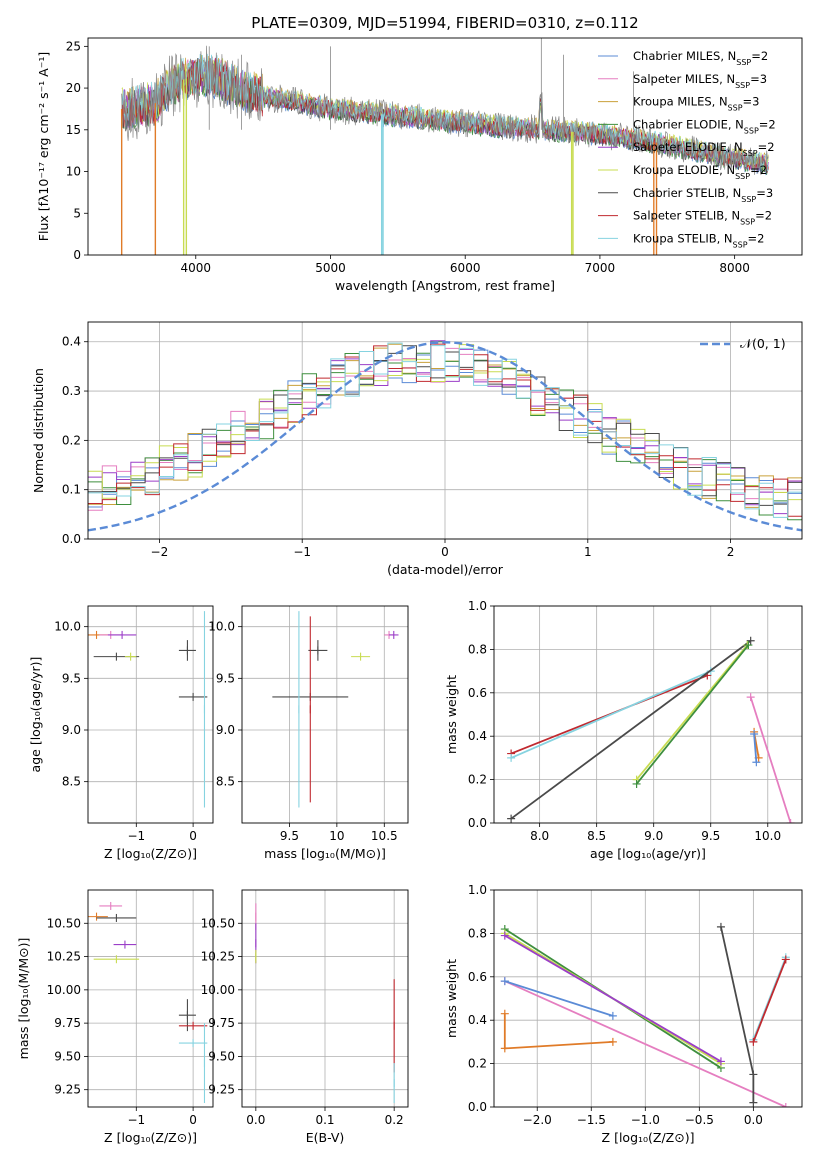 The height and width of the screenshot is (1170, 819). What do you see at coordinates (703, 195) in the screenshot?
I see `legend-label: Chabrier STELIB, NSSP=3` at bounding box center [703, 195].